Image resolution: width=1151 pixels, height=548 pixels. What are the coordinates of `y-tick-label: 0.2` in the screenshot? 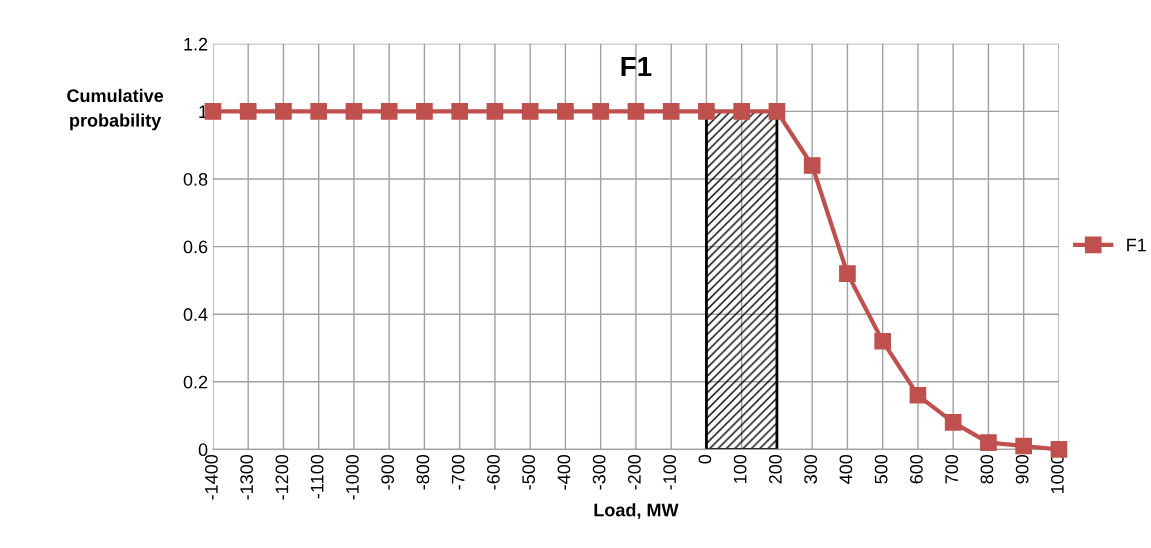 It's located at (195, 382).